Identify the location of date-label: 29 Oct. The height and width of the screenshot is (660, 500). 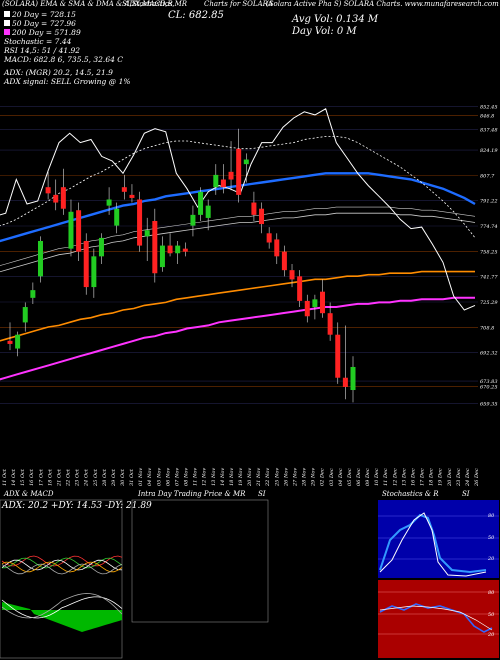
(114, 477).